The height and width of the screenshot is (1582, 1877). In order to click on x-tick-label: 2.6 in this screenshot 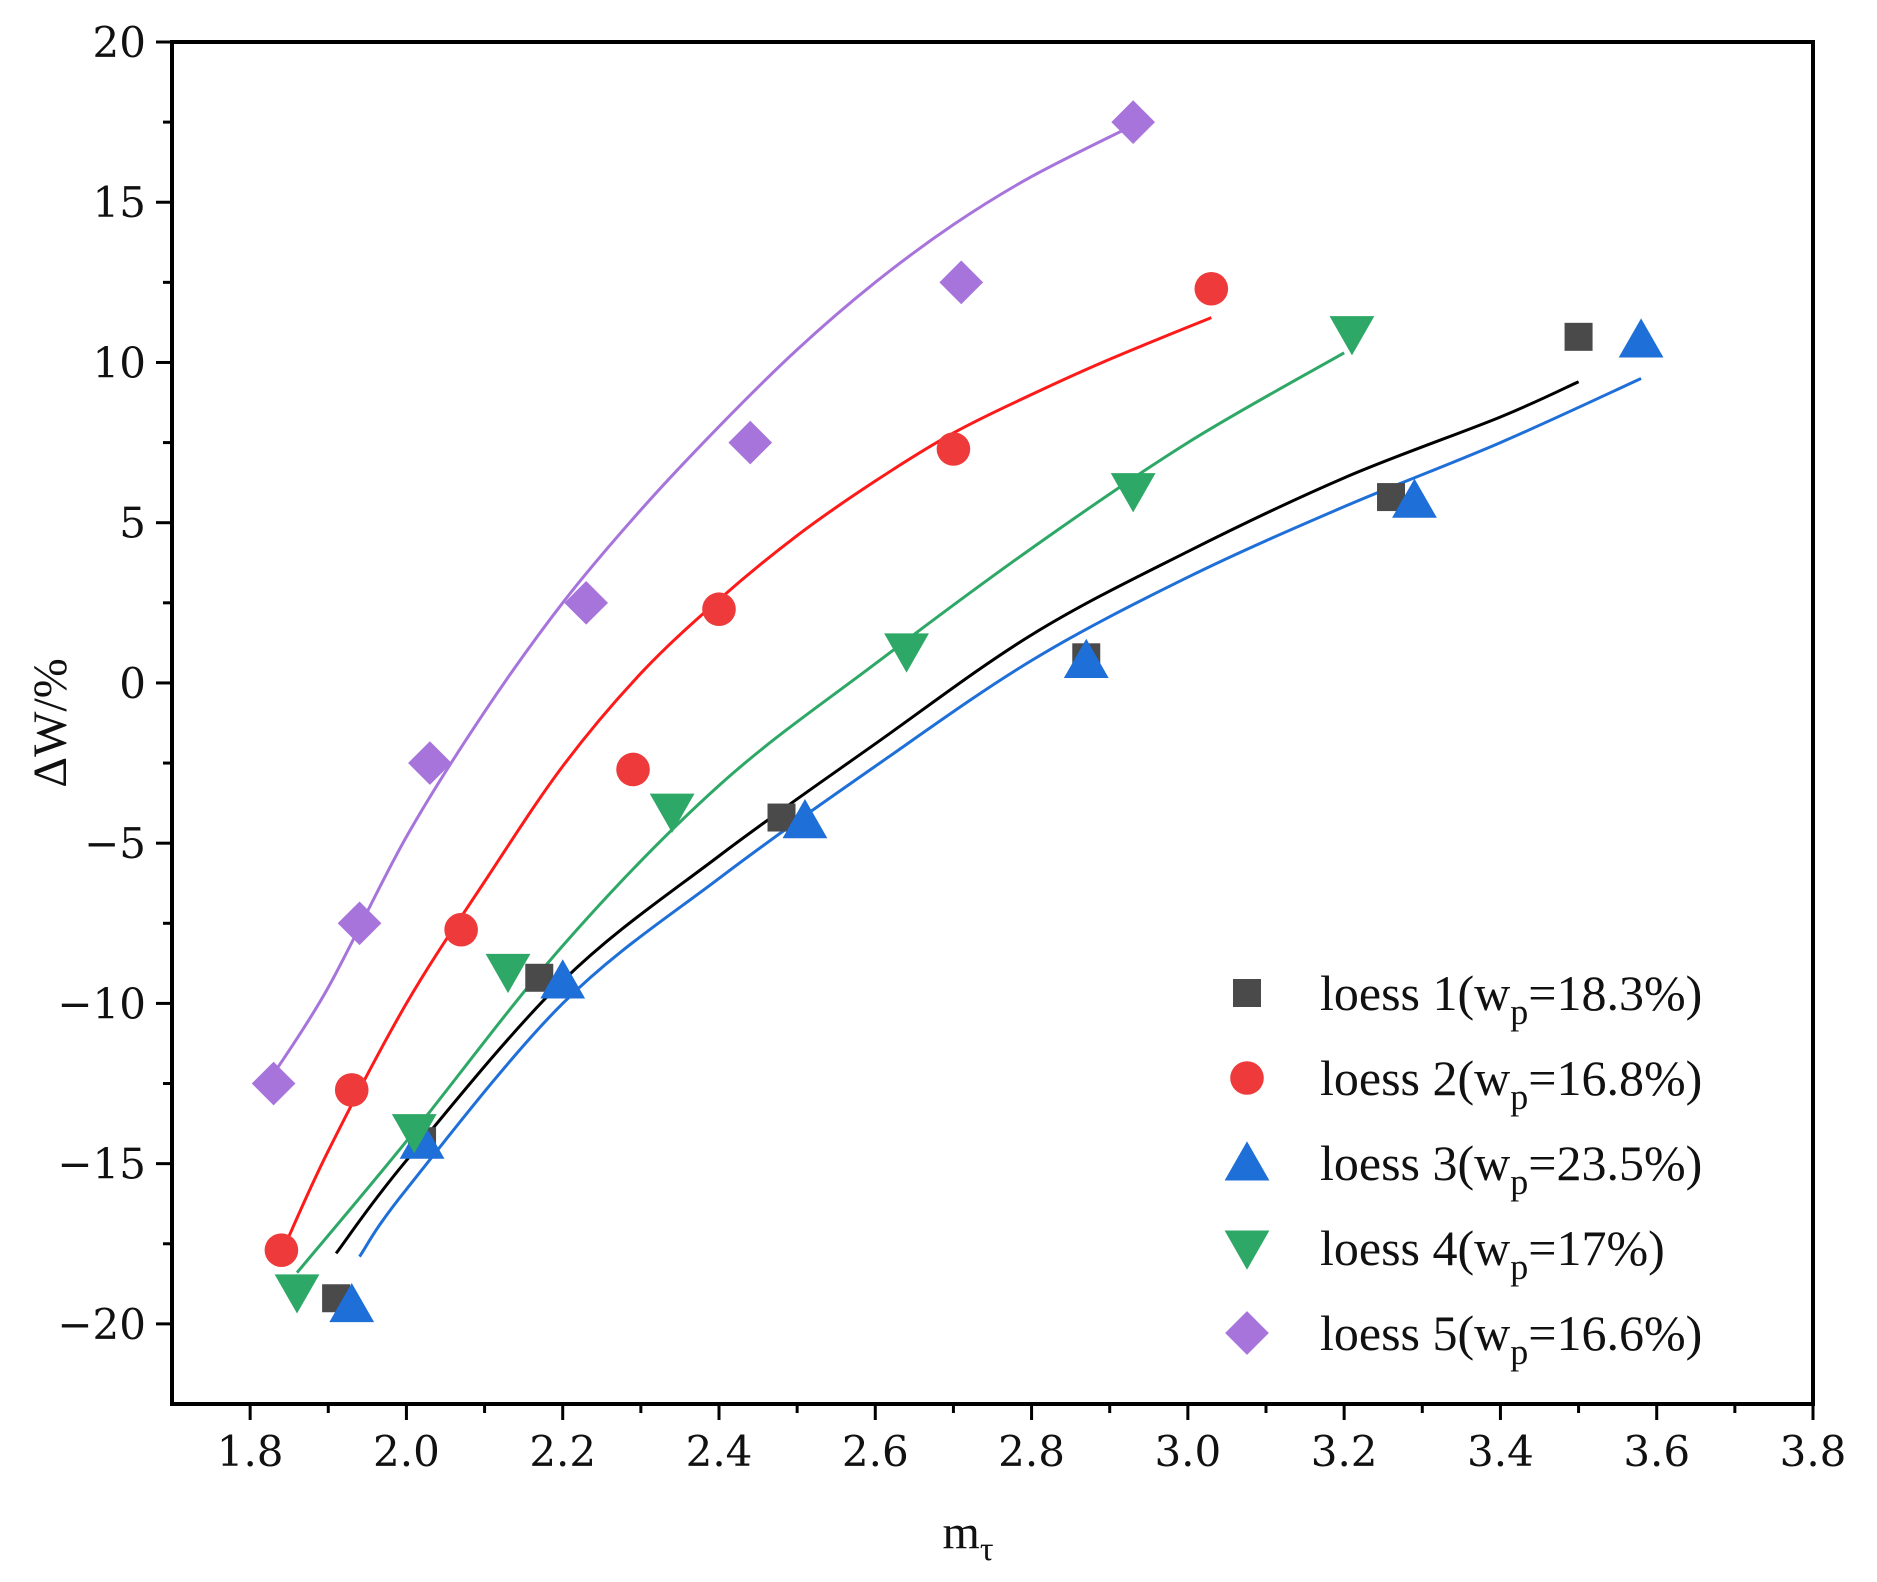, I will do `click(875, 1451)`.